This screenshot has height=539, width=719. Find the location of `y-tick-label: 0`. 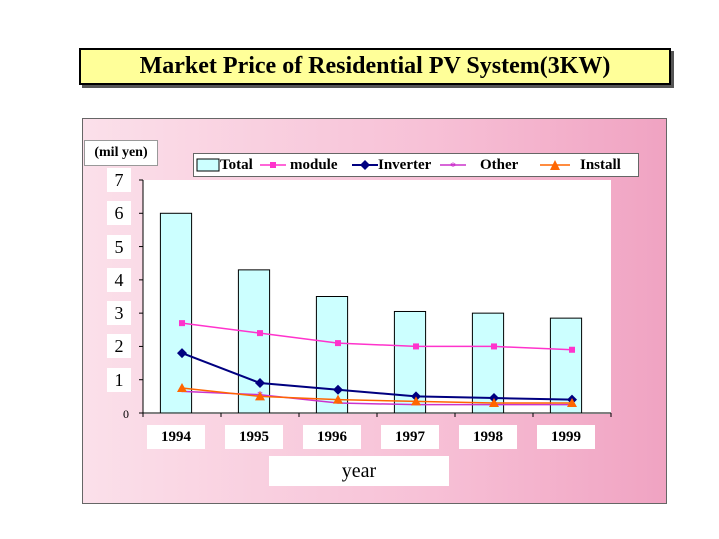

y-tick-label: 0 is located at coordinates (126, 414).